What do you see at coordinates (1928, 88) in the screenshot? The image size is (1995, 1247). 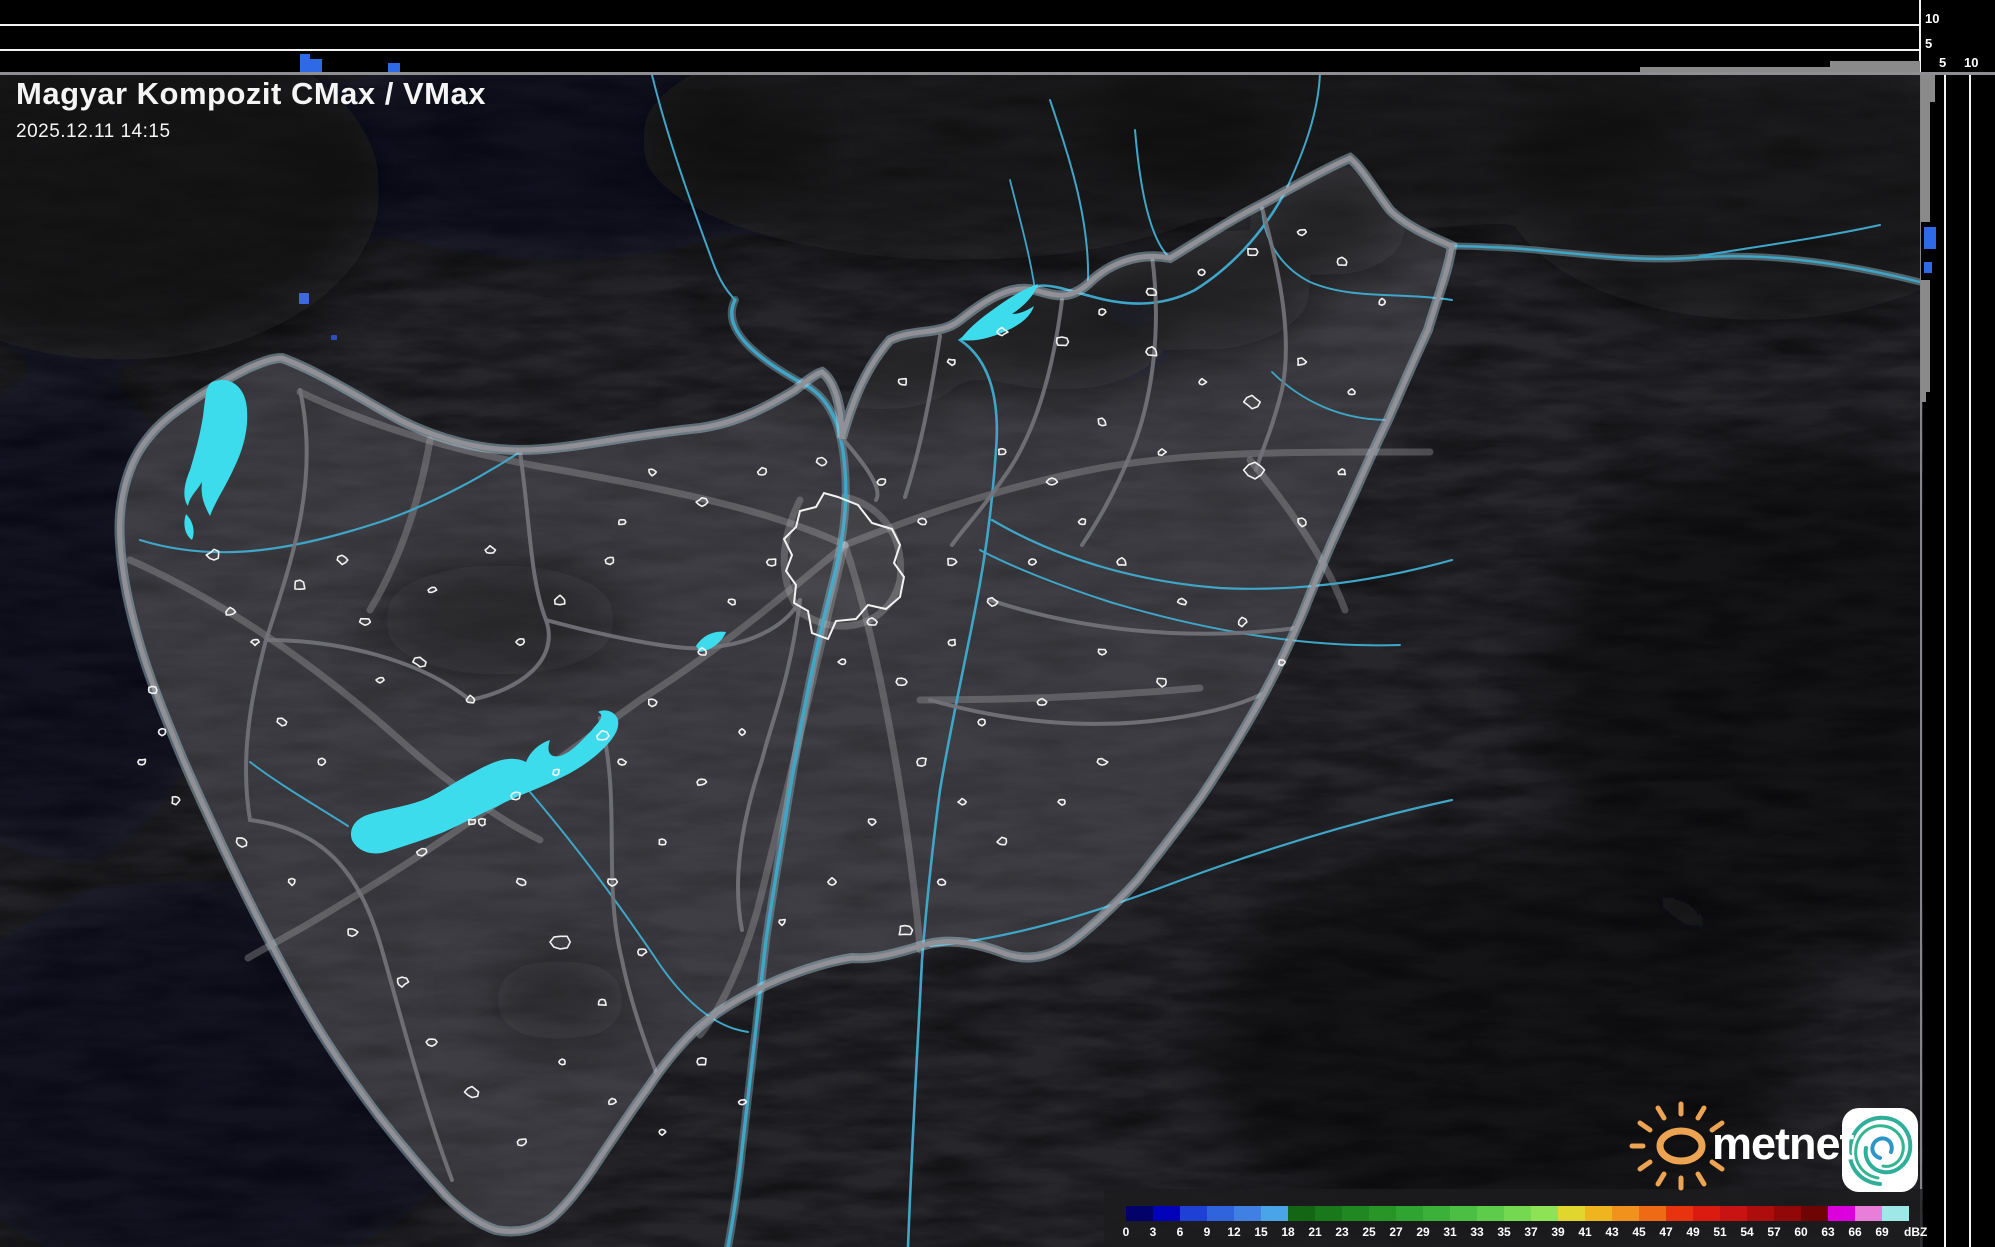 I see `right-terrain-bar` at bounding box center [1928, 88].